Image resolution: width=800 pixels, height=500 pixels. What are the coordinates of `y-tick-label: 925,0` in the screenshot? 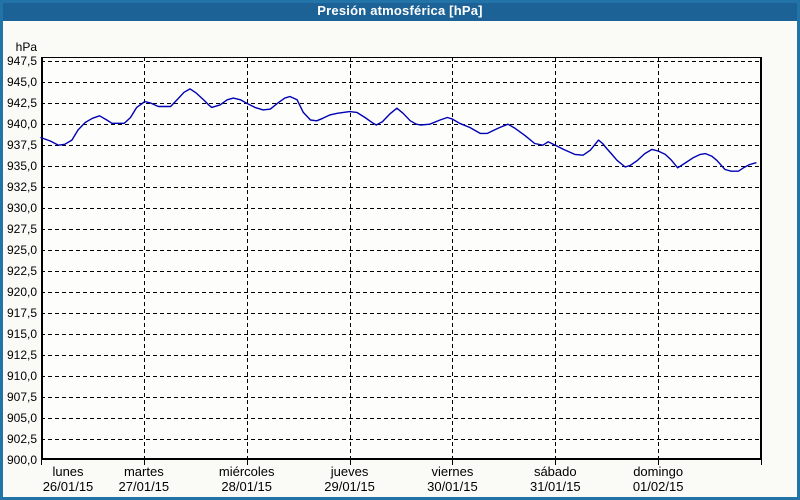 It's located at (21, 250).